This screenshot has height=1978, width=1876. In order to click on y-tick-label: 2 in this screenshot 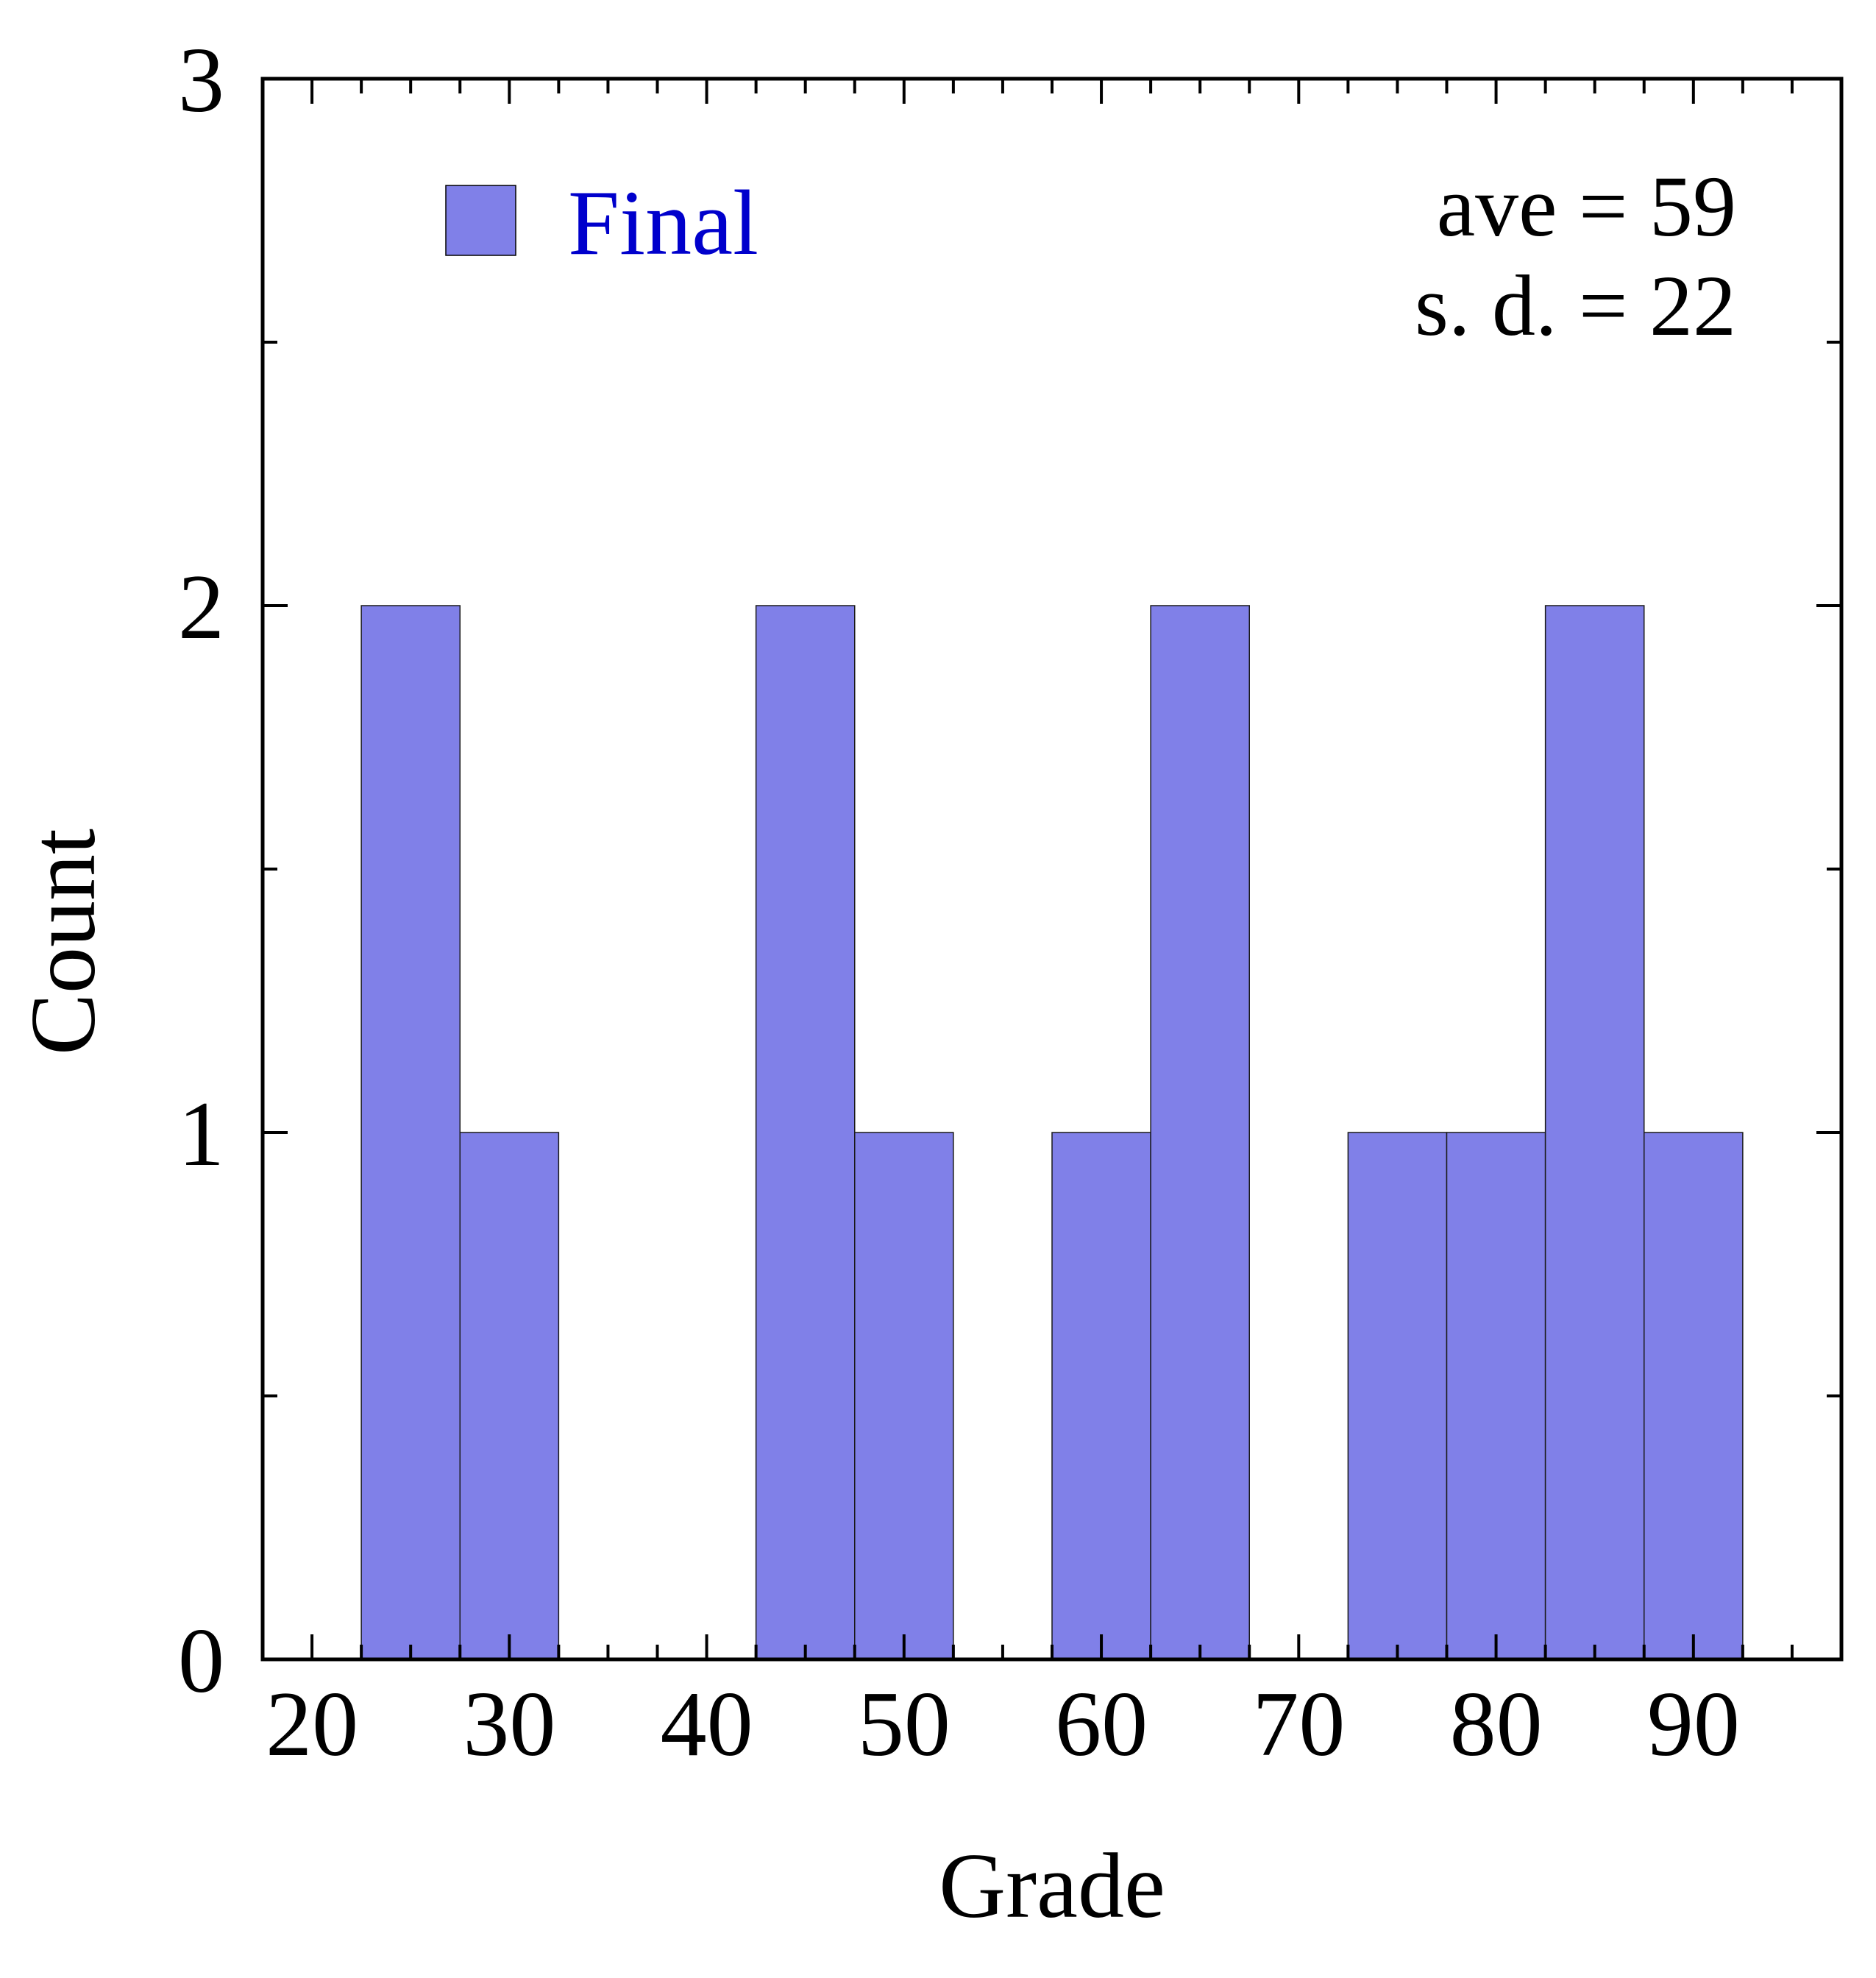, I will do `click(201, 607)`.